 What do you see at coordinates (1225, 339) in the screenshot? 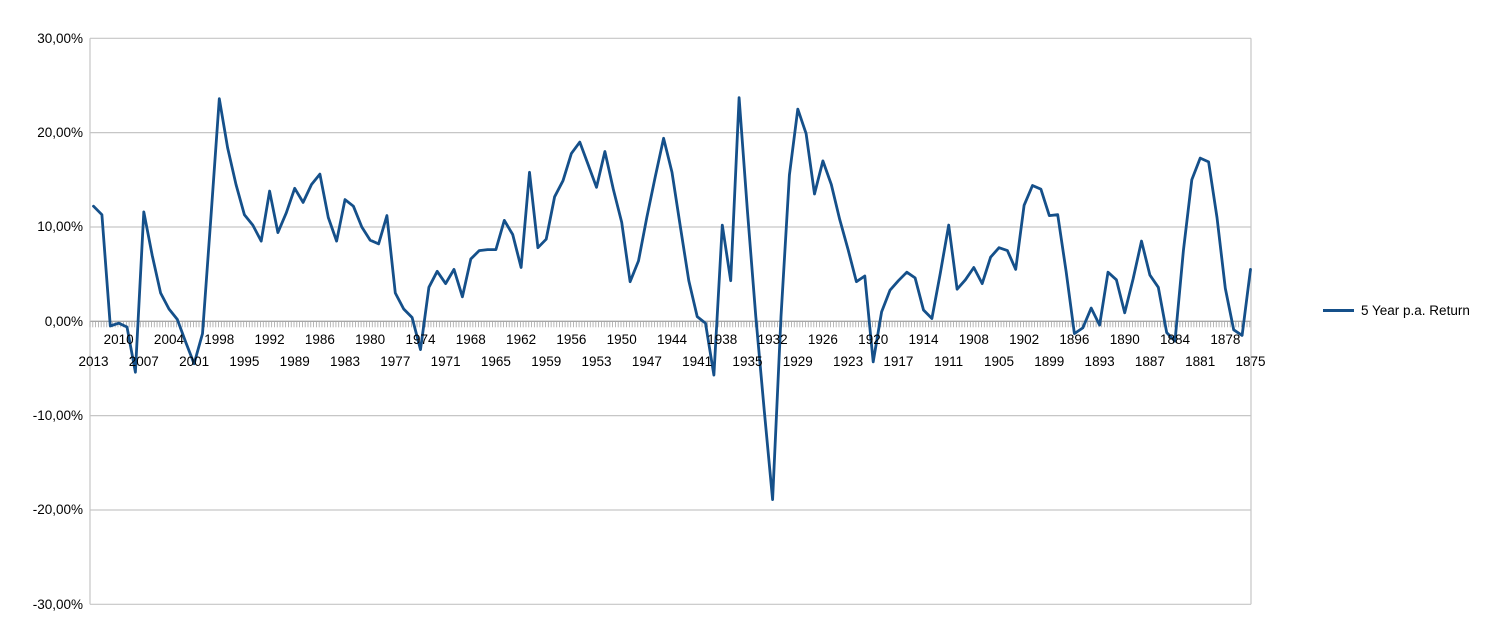
I see `x-axis-tick-label: 1878` at bounding box center [1225, 339].